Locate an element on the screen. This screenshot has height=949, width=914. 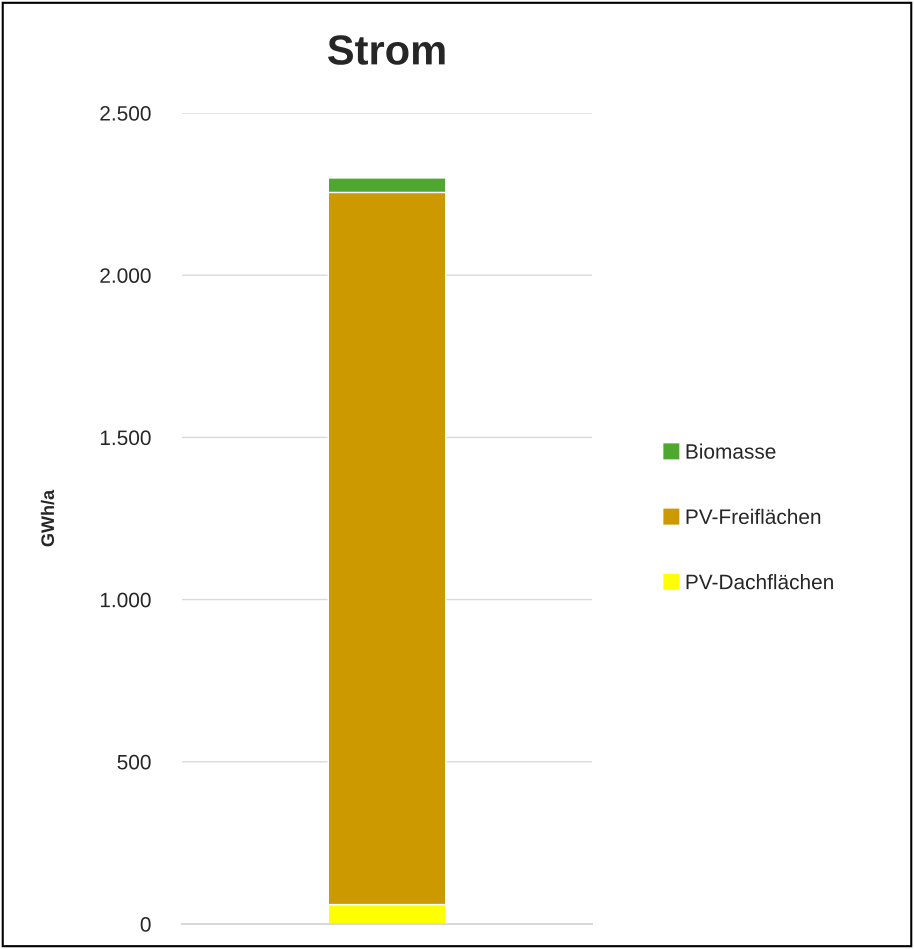
y-tick-label: 500 is located at coordinates (134, 762).